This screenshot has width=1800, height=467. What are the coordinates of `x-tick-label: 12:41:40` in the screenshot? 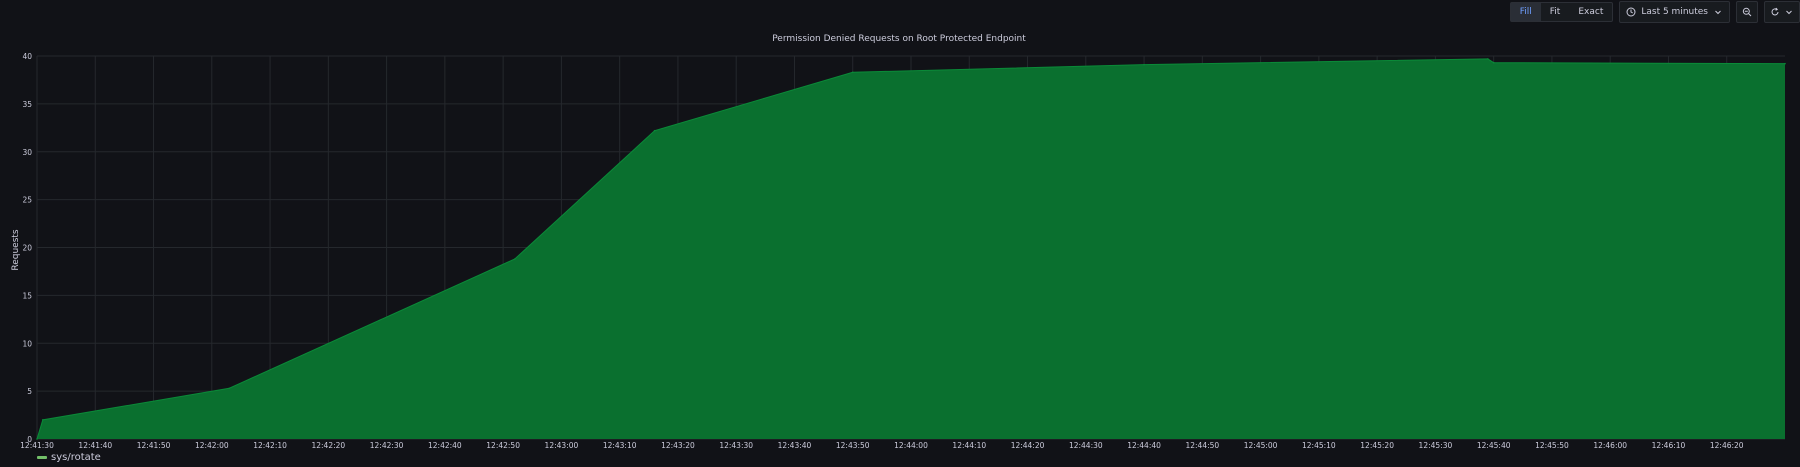 It's located at (95, 445).